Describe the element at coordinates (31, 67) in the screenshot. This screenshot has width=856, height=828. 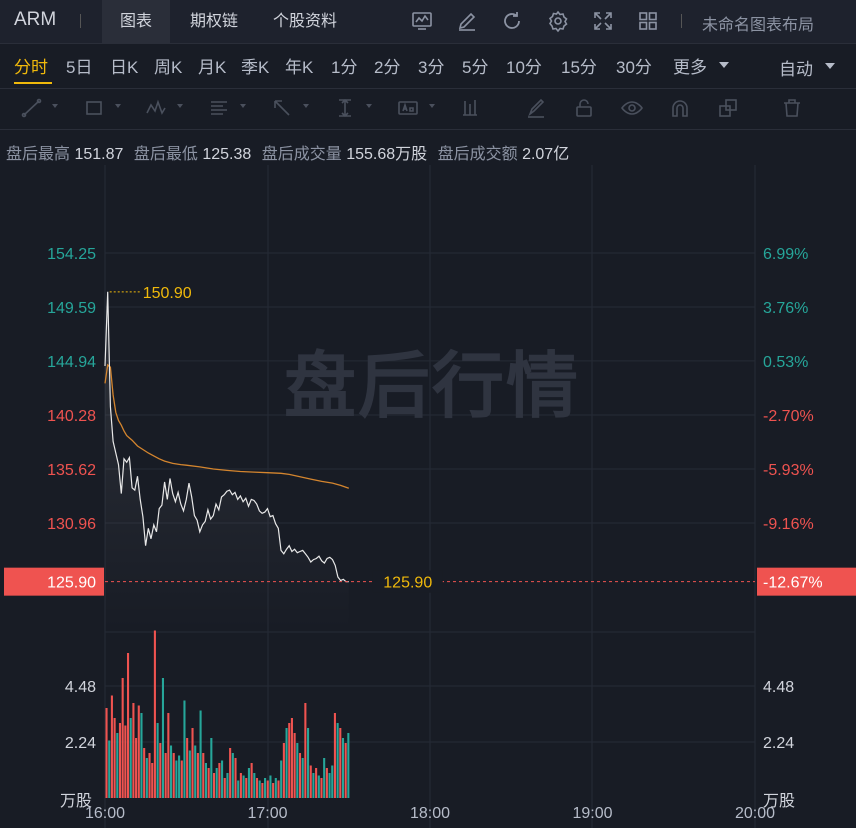
I see `period-intraday: 分时` at that location.